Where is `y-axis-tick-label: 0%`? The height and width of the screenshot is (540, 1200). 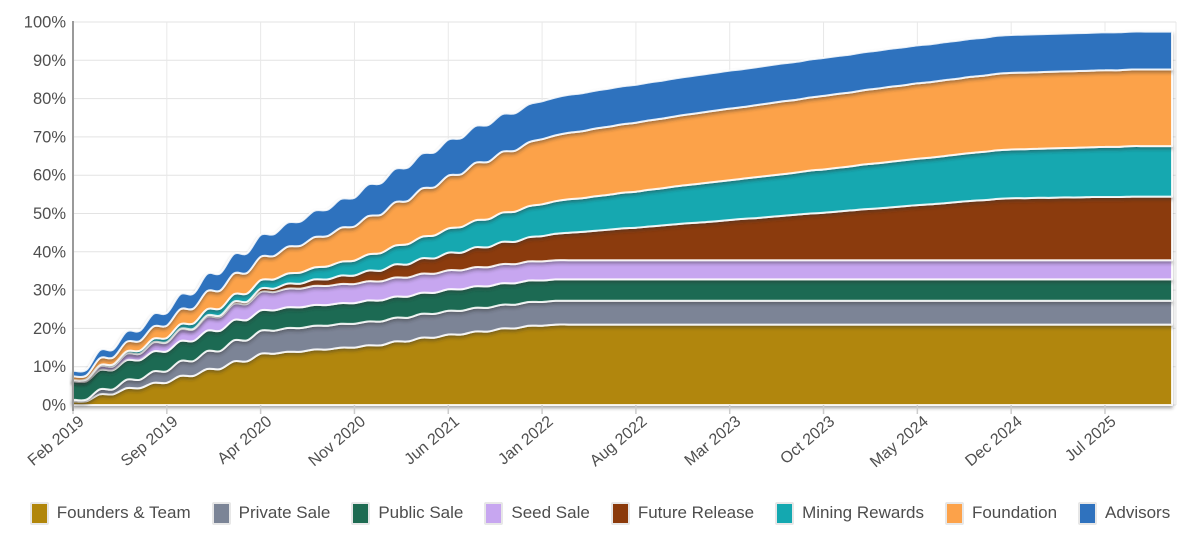
y-axis-tick-label: 0% is located at coordinates (54, 406).